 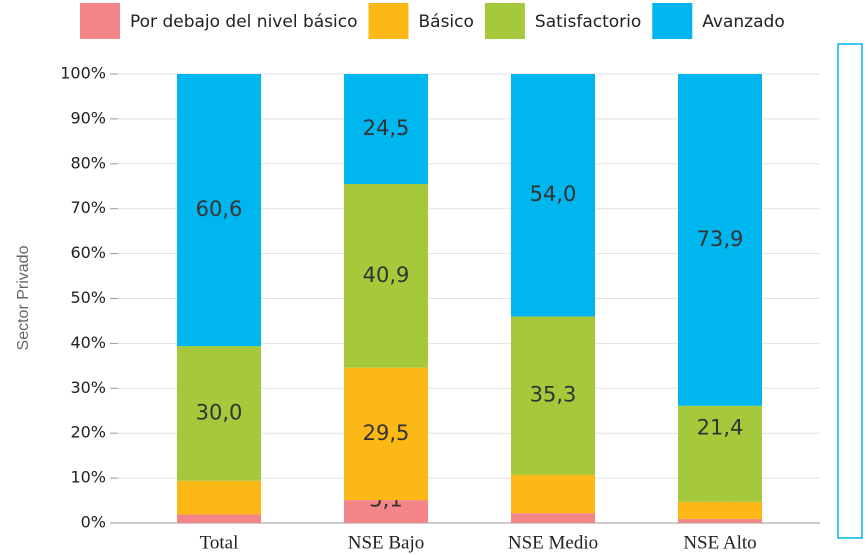 I want to click on data-label: 21,4, so click(x=720, y=428).